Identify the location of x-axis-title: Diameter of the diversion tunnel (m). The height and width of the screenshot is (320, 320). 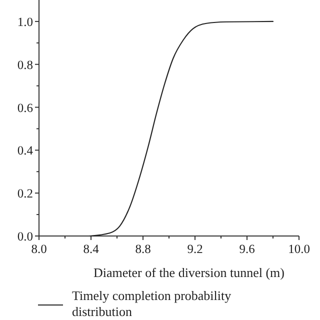
(189, 272).